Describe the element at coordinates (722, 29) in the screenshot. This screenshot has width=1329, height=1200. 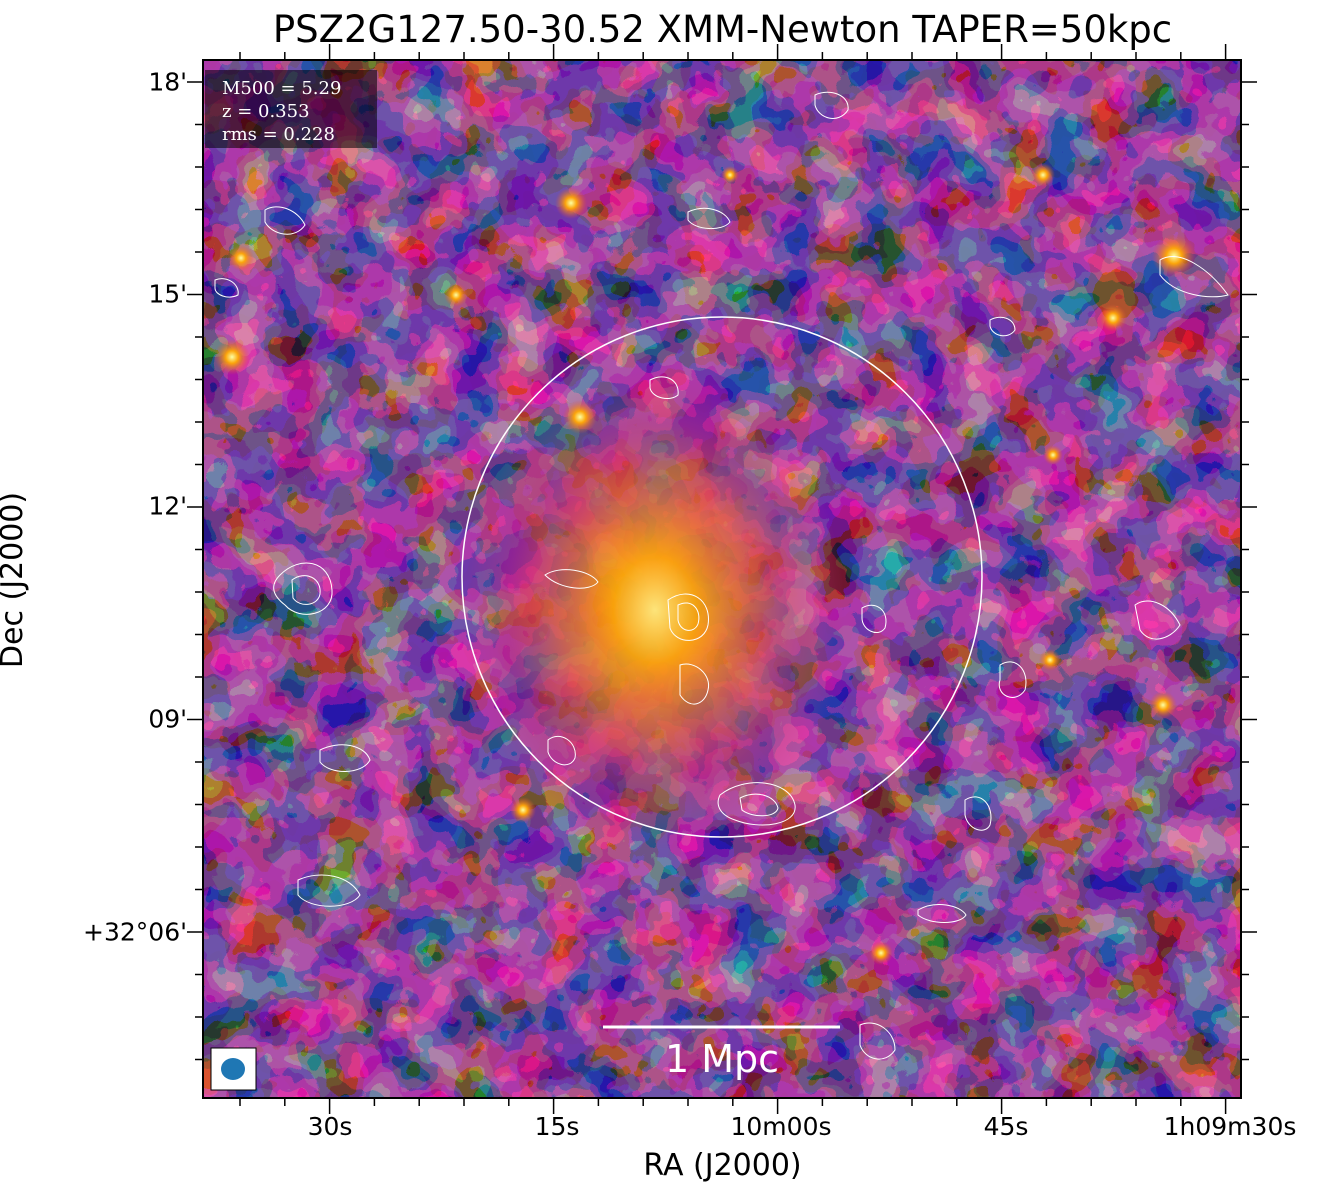
I see `figure-title: PSZ2G127.50-30.52 XMM-Newton TAPER=50kpc` at that location.